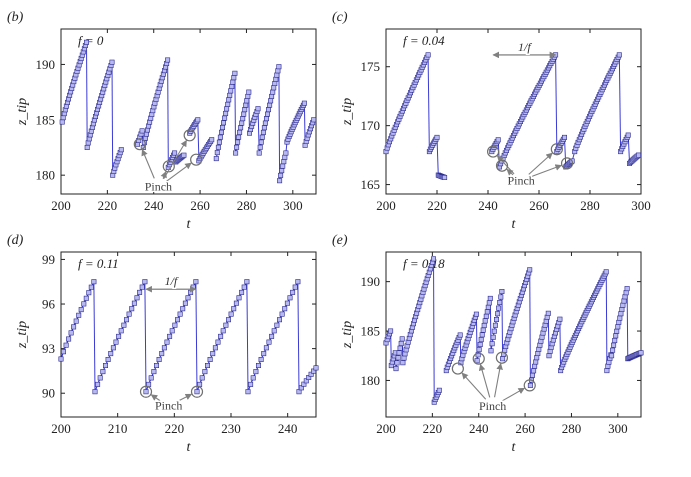 The height and width of the screenshot is (477, 691). Describe the element at coordinates (433, 428) in the screenshot. I see `x-tick-label: 220` at that location.